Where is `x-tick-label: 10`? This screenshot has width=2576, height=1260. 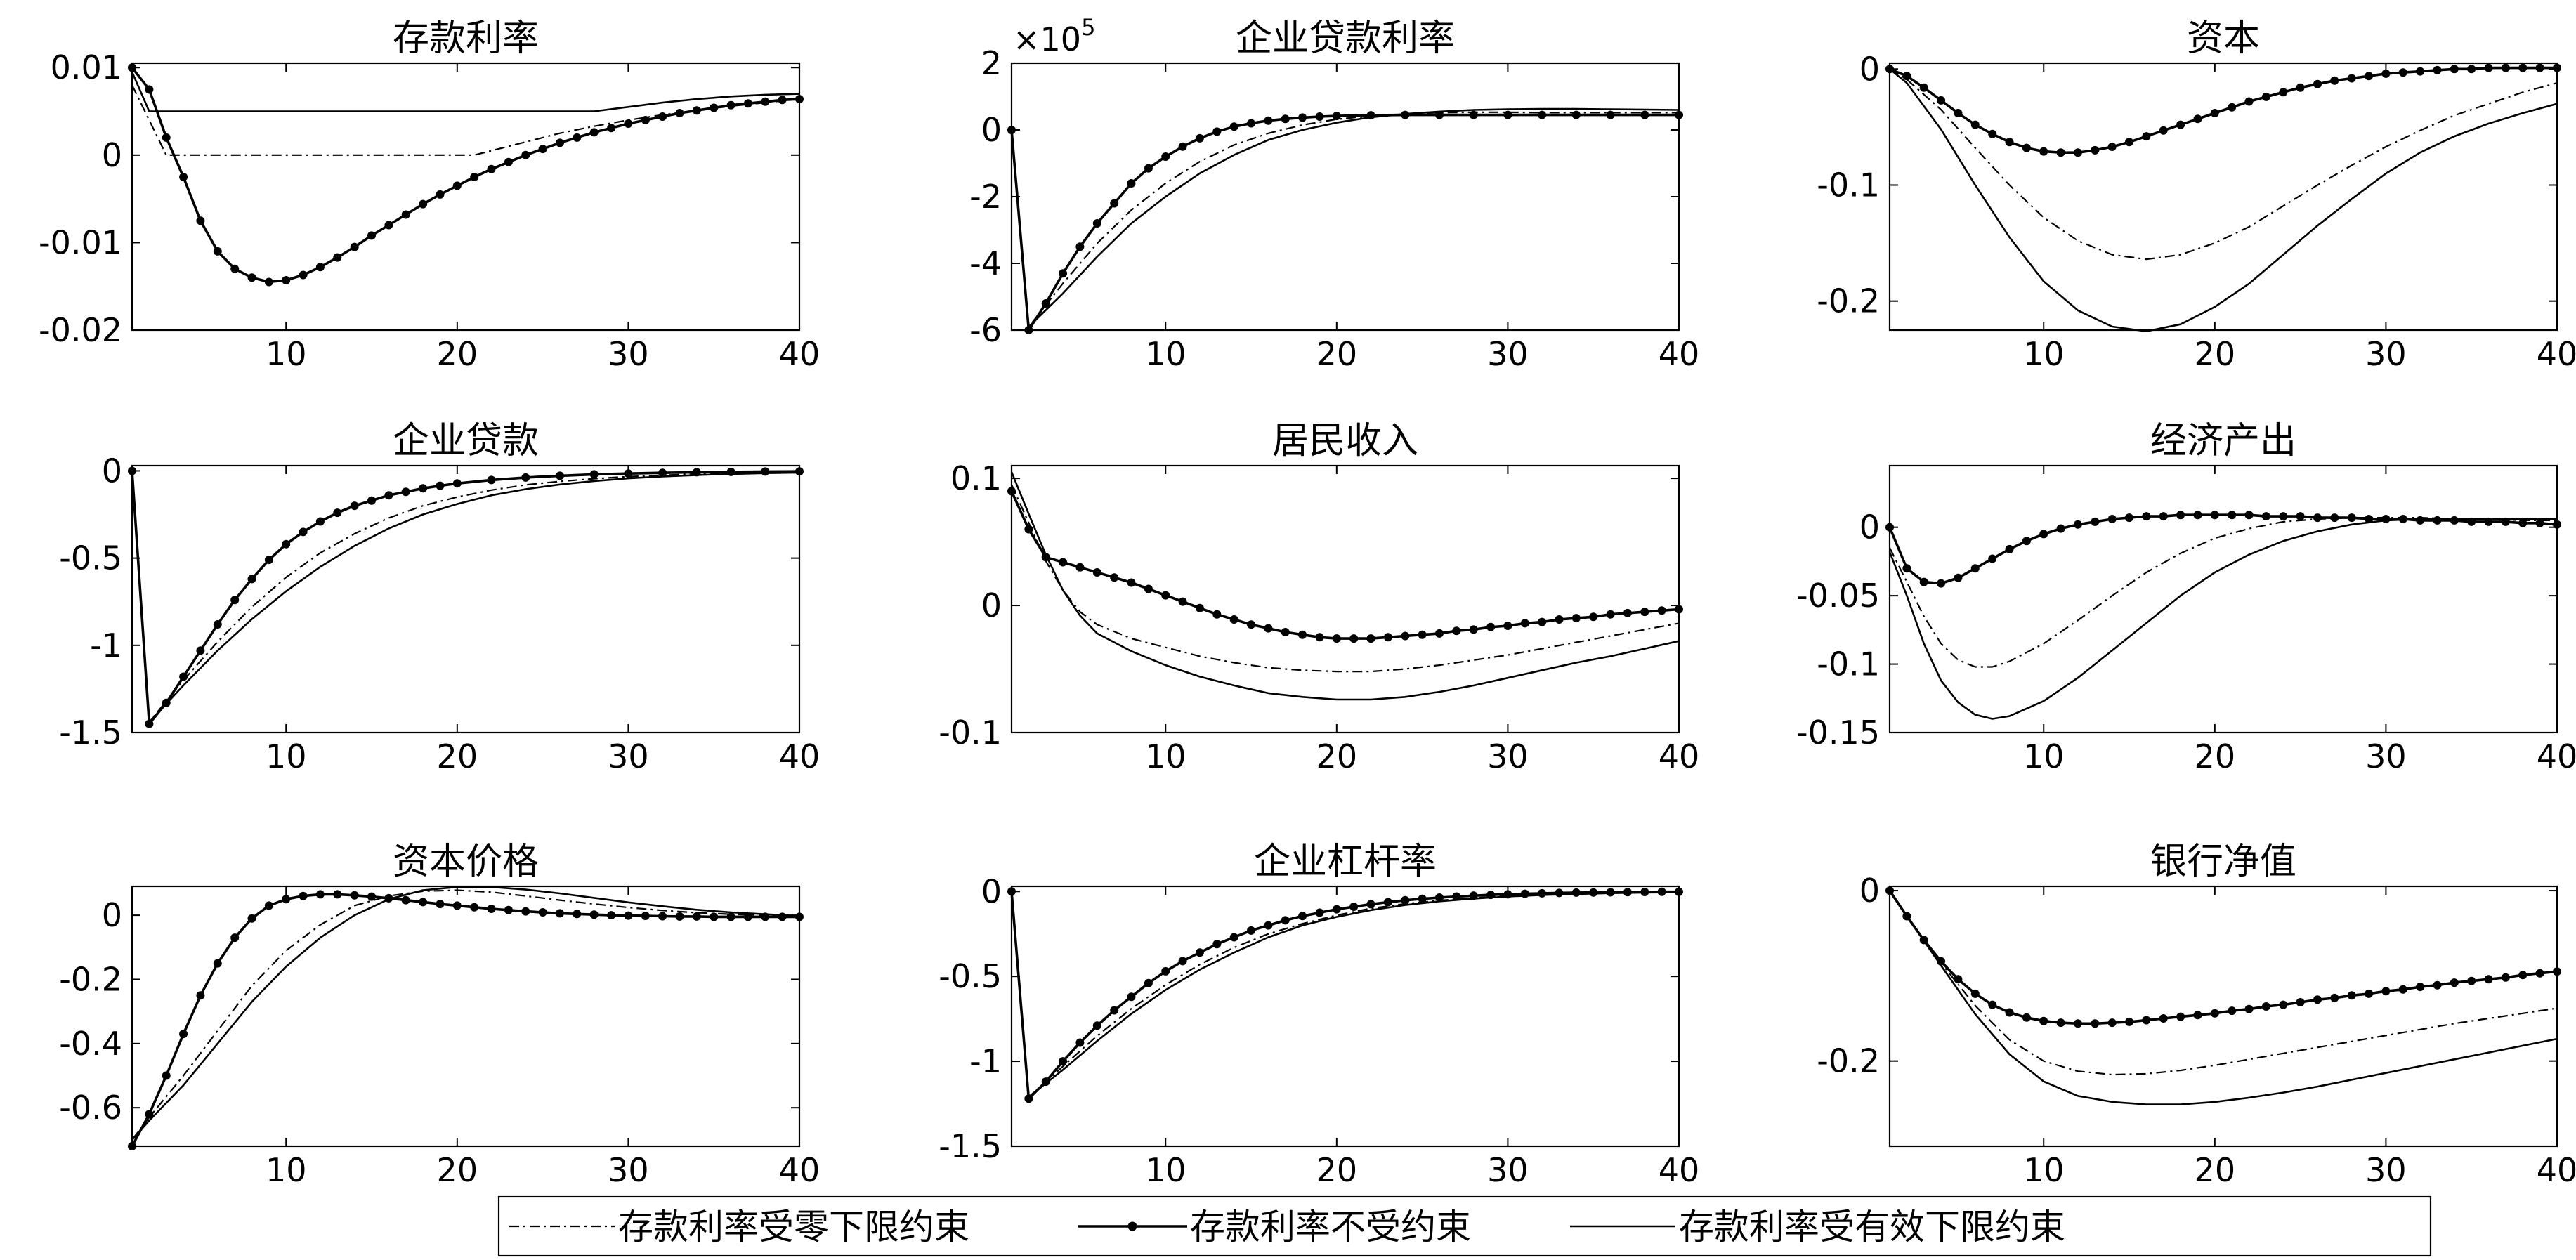 x-tick-label: 10 is located at coordinates (286, 756).